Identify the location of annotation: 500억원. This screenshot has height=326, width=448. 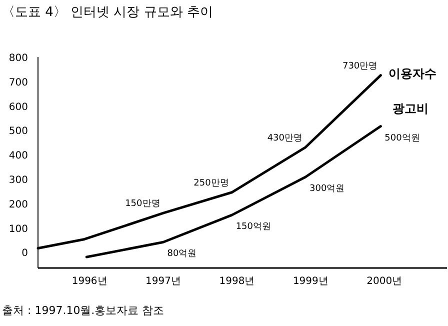
(402, 138).